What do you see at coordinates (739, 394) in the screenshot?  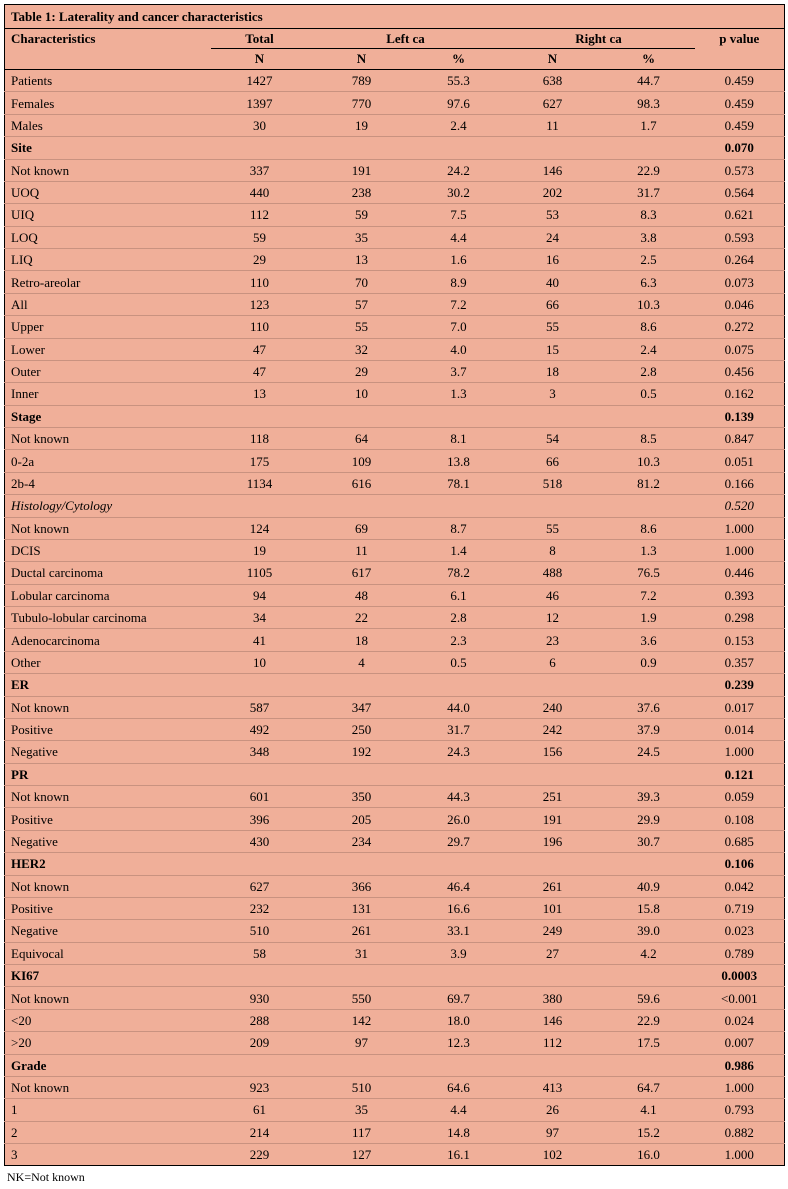 I see `cell-p-value: 0.162` at bounding box center [739, 394].